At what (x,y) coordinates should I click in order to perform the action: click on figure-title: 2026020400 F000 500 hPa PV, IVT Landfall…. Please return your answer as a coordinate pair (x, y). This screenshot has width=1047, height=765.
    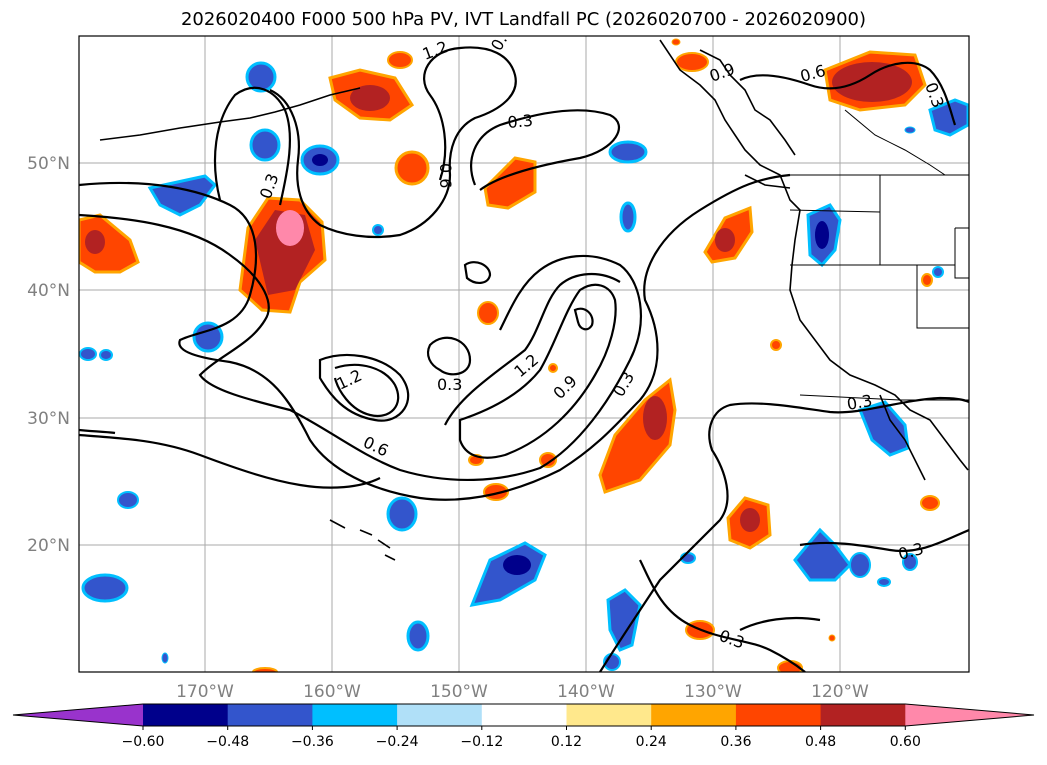
    Looking at the image, I should click on (523, 19).